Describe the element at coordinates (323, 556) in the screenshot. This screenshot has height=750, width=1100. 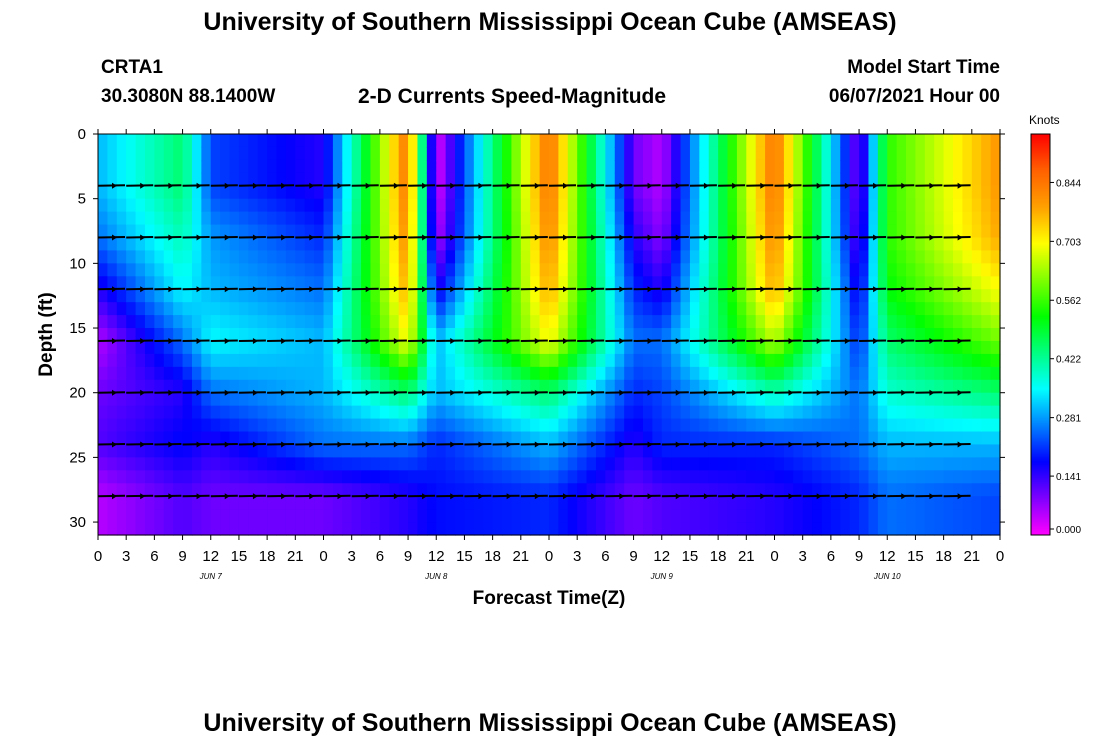
I see `x-tick-label: 0` at that location.